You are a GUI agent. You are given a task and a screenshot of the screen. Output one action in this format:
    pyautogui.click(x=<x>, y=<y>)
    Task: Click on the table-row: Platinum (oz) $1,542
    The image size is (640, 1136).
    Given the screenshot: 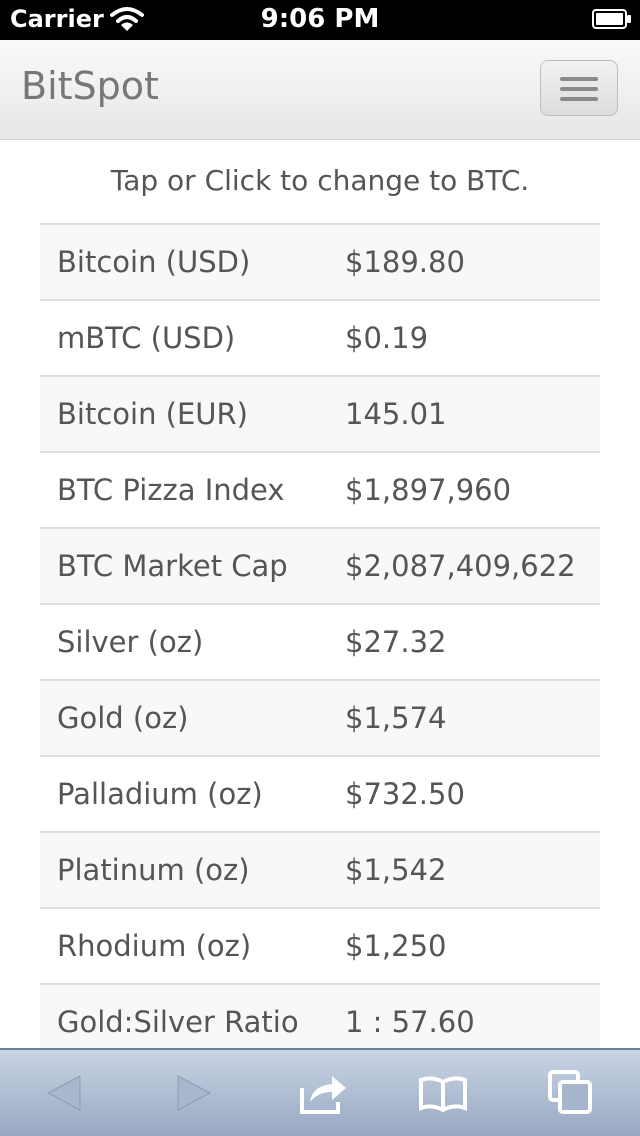 What is the action you would take?
    pyautogui.click(x=320, y=871)
    